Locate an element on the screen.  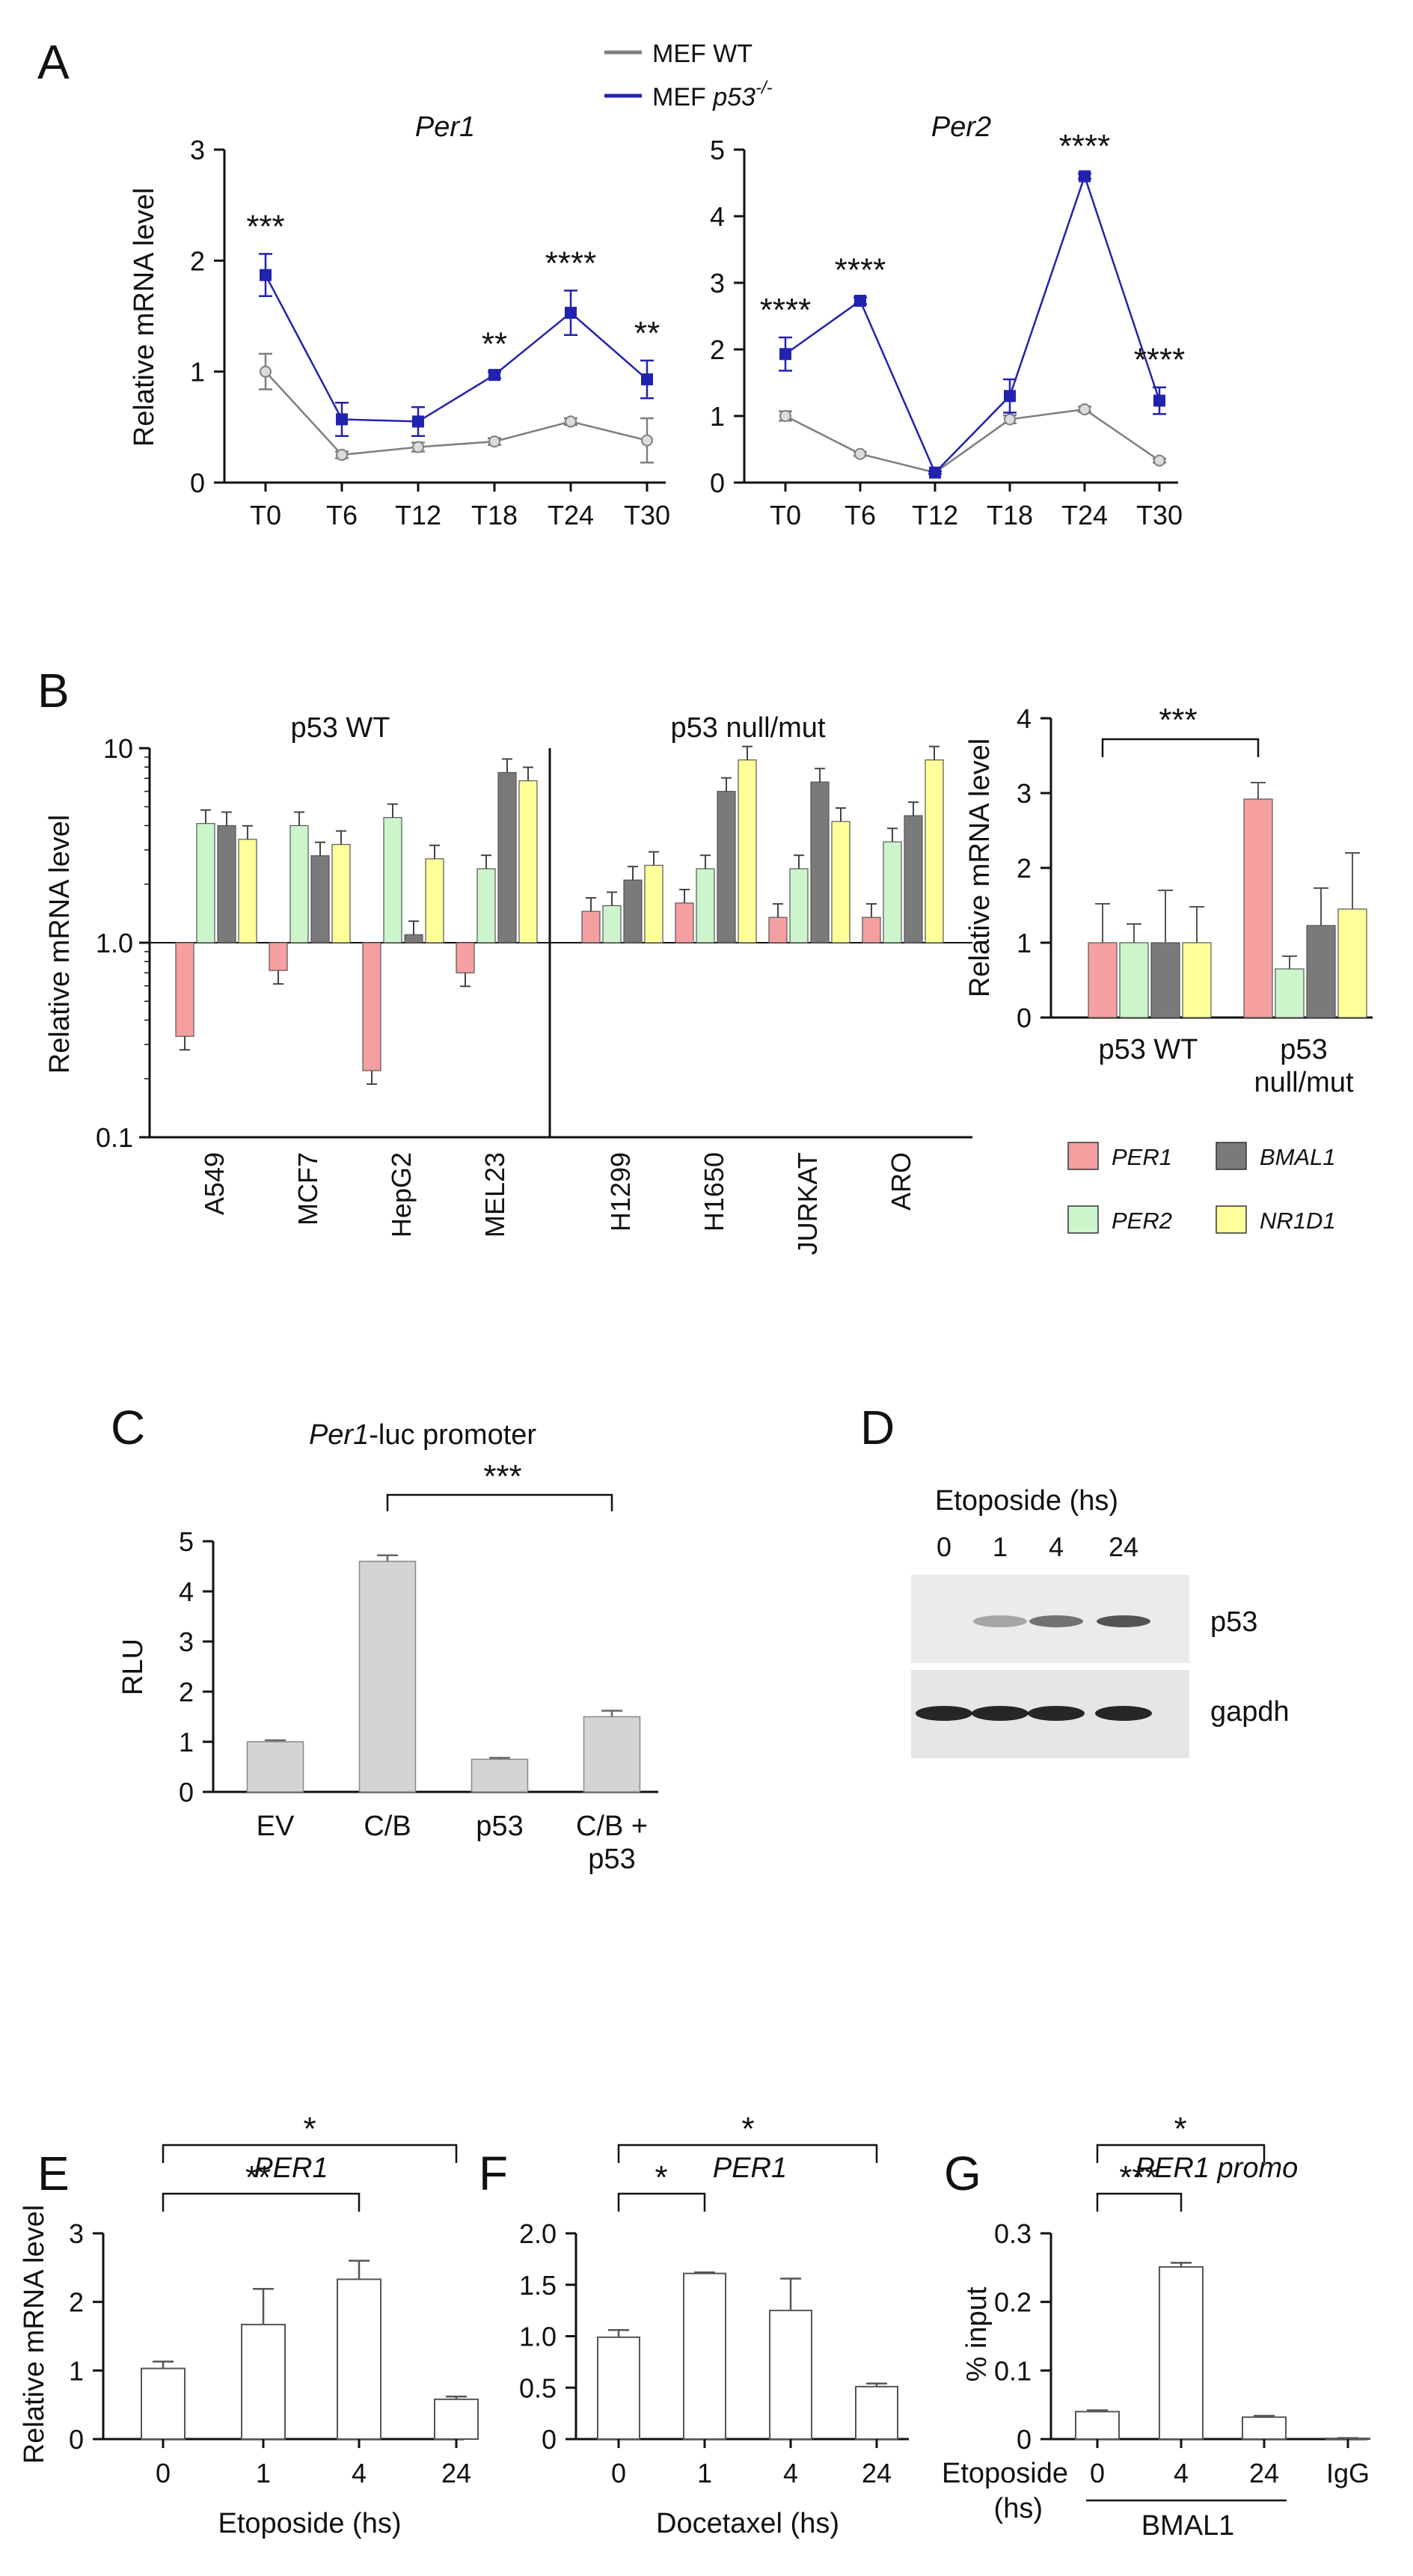
blot-d-lane-label: 4 is located at coordinates (1057, 1547).